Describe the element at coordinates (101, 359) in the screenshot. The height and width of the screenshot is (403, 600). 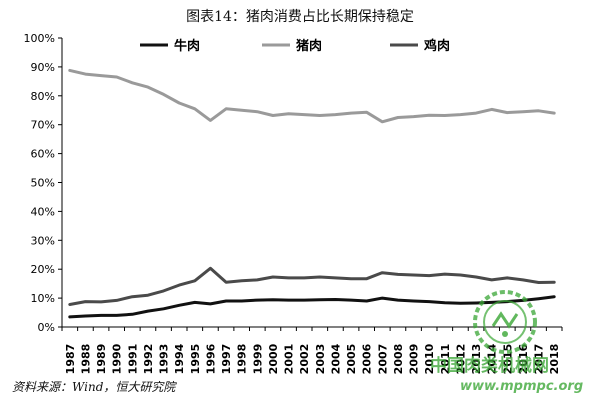
I see `x-tick-label: 1989` at that location.